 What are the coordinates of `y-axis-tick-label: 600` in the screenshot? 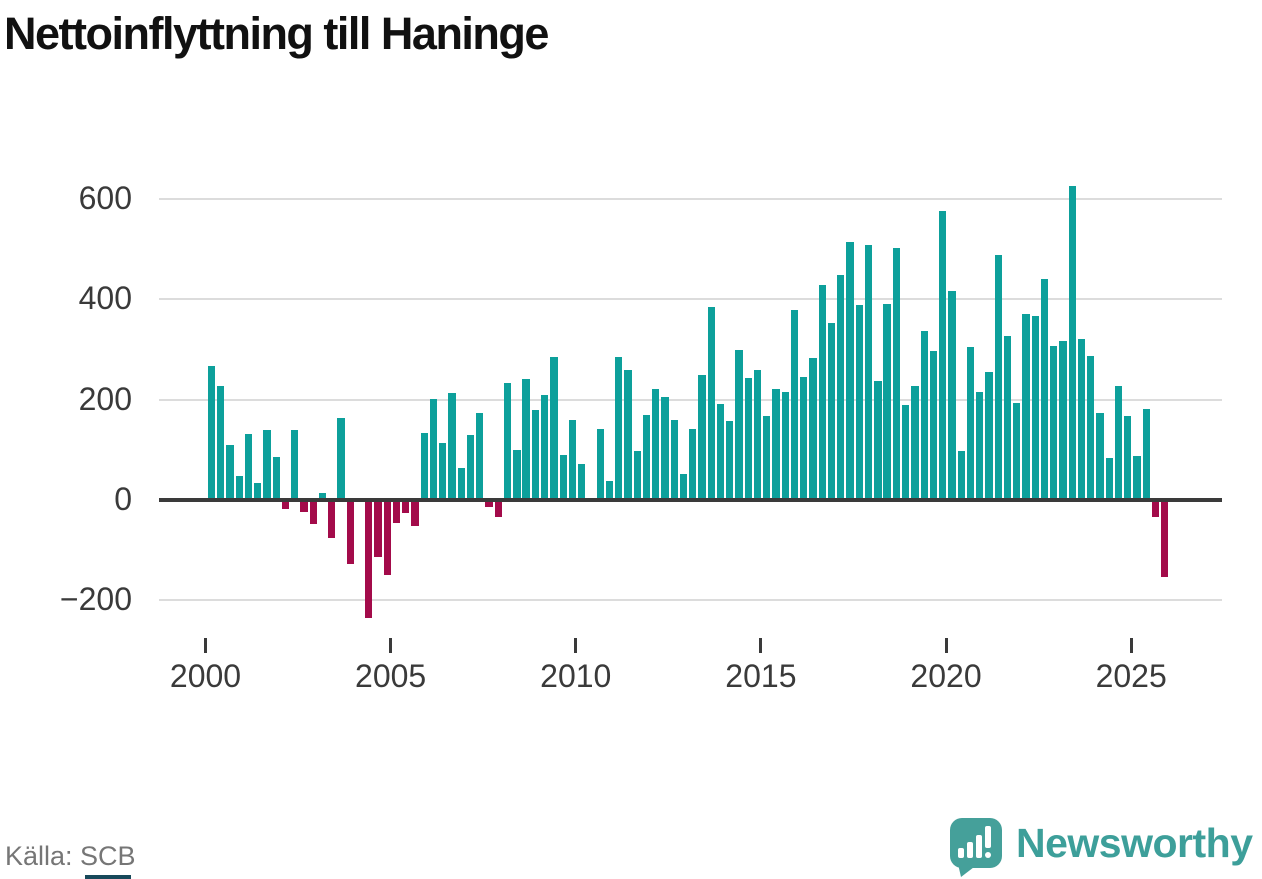 It's located at (105, 197).